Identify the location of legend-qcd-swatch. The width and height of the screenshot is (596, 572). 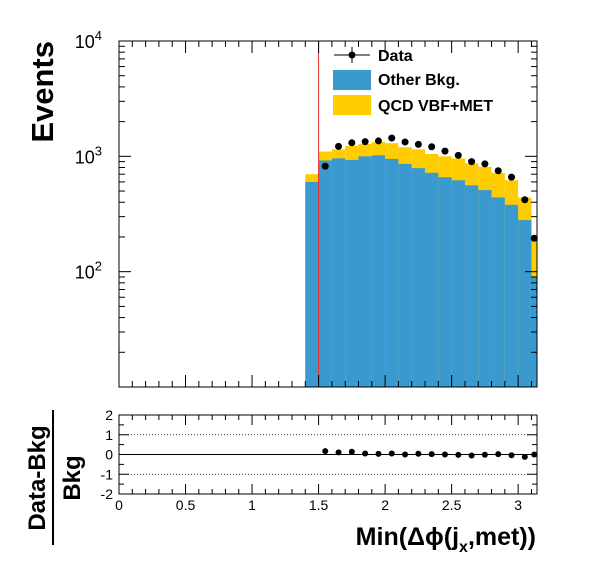
(352, 105).